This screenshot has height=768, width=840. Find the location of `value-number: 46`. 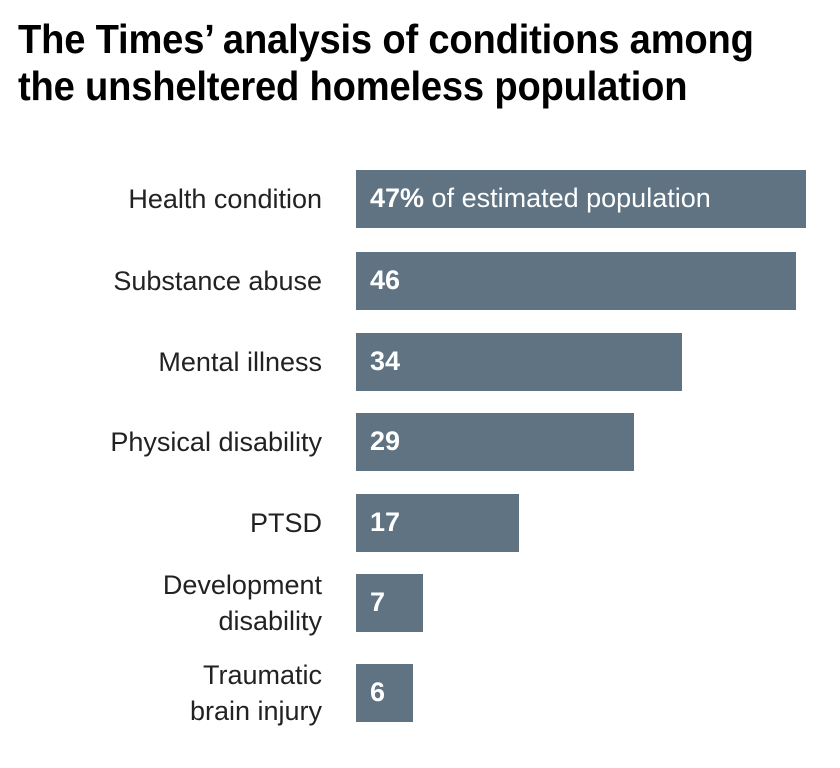

value-number: 46 is located at coordinates (385, 280).